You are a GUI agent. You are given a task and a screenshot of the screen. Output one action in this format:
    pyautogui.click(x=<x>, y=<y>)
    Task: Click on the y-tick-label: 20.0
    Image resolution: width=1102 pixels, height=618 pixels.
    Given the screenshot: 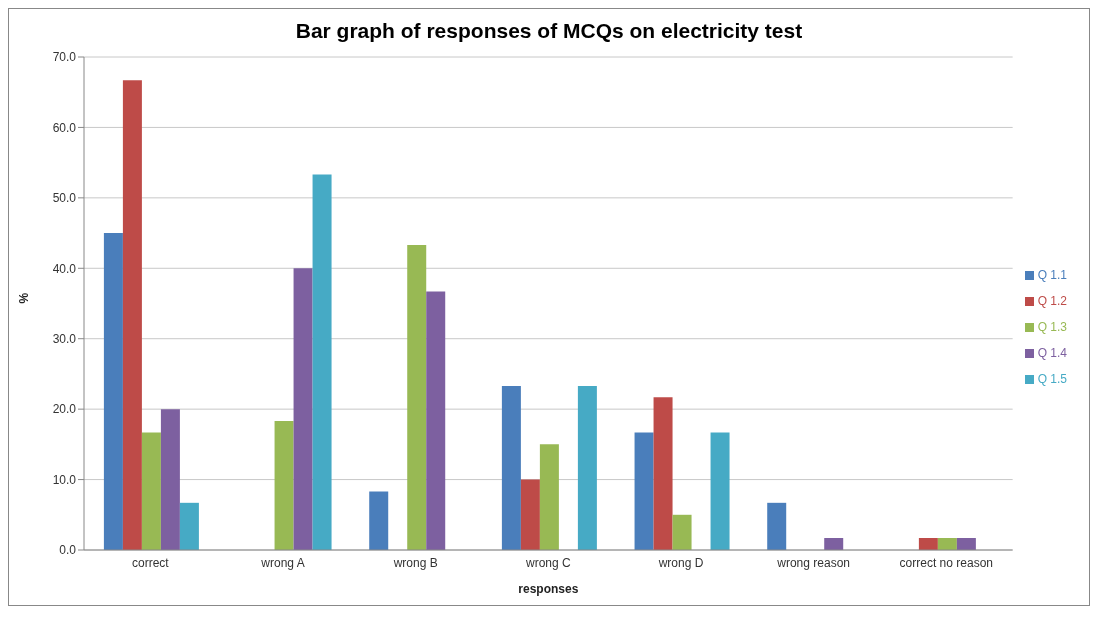 What is the action you would take?
    pyautogui.click(x=64, y=409)
    